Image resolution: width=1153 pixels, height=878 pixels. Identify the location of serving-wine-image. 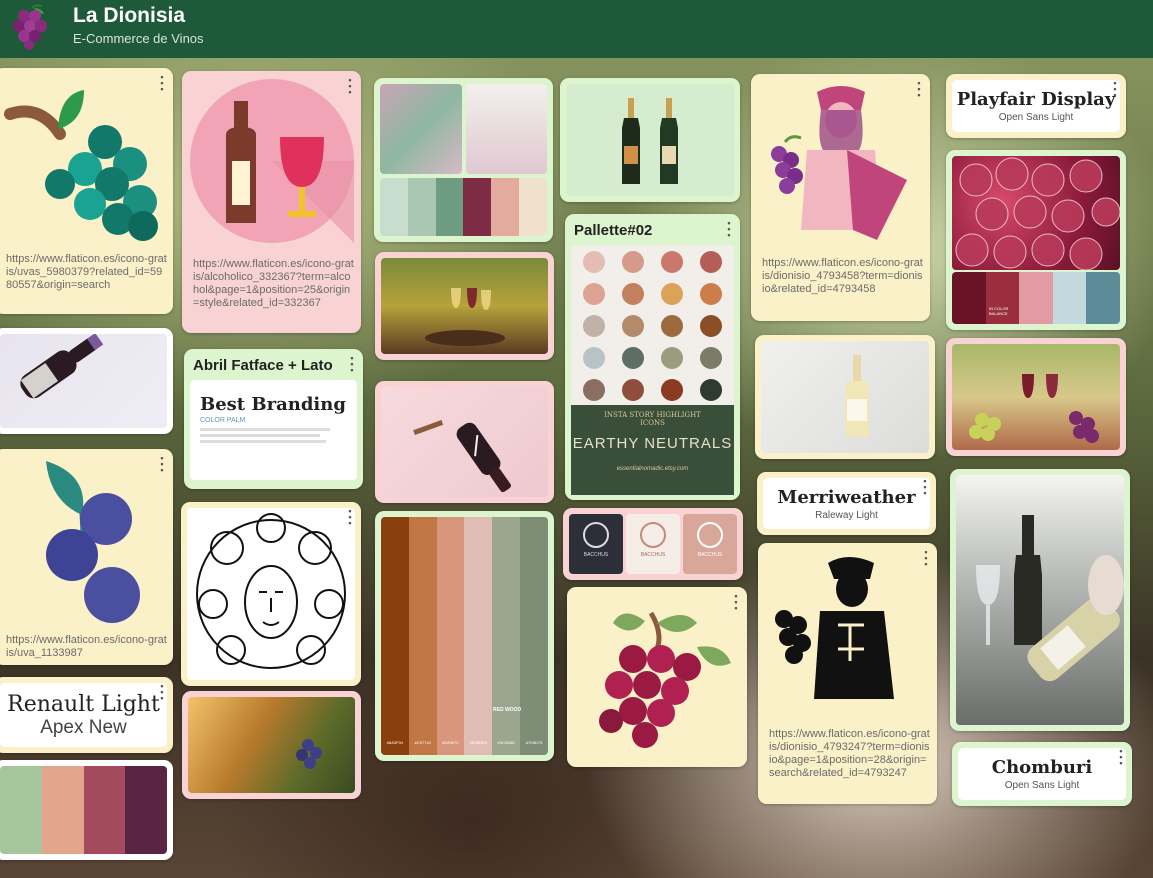
(1040, 600).